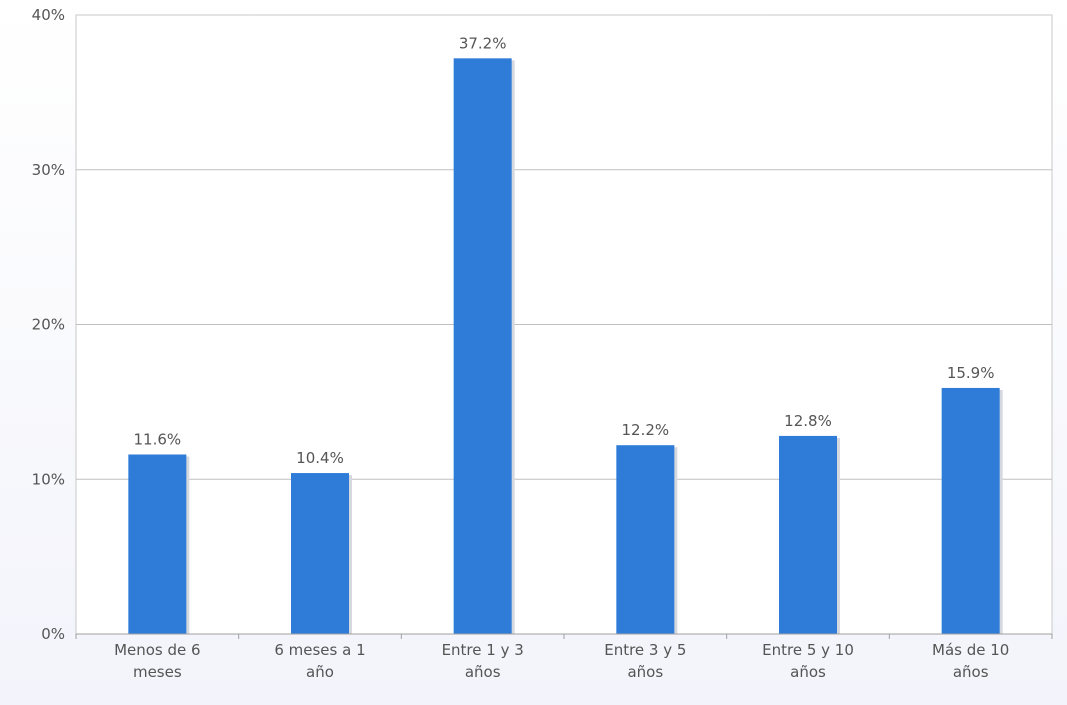 The image size is (1067, 705). What do you see at coordinates (483, 43) in the screenshot?
I see `data-label: 37.2%` at bounding box center [483, 43].